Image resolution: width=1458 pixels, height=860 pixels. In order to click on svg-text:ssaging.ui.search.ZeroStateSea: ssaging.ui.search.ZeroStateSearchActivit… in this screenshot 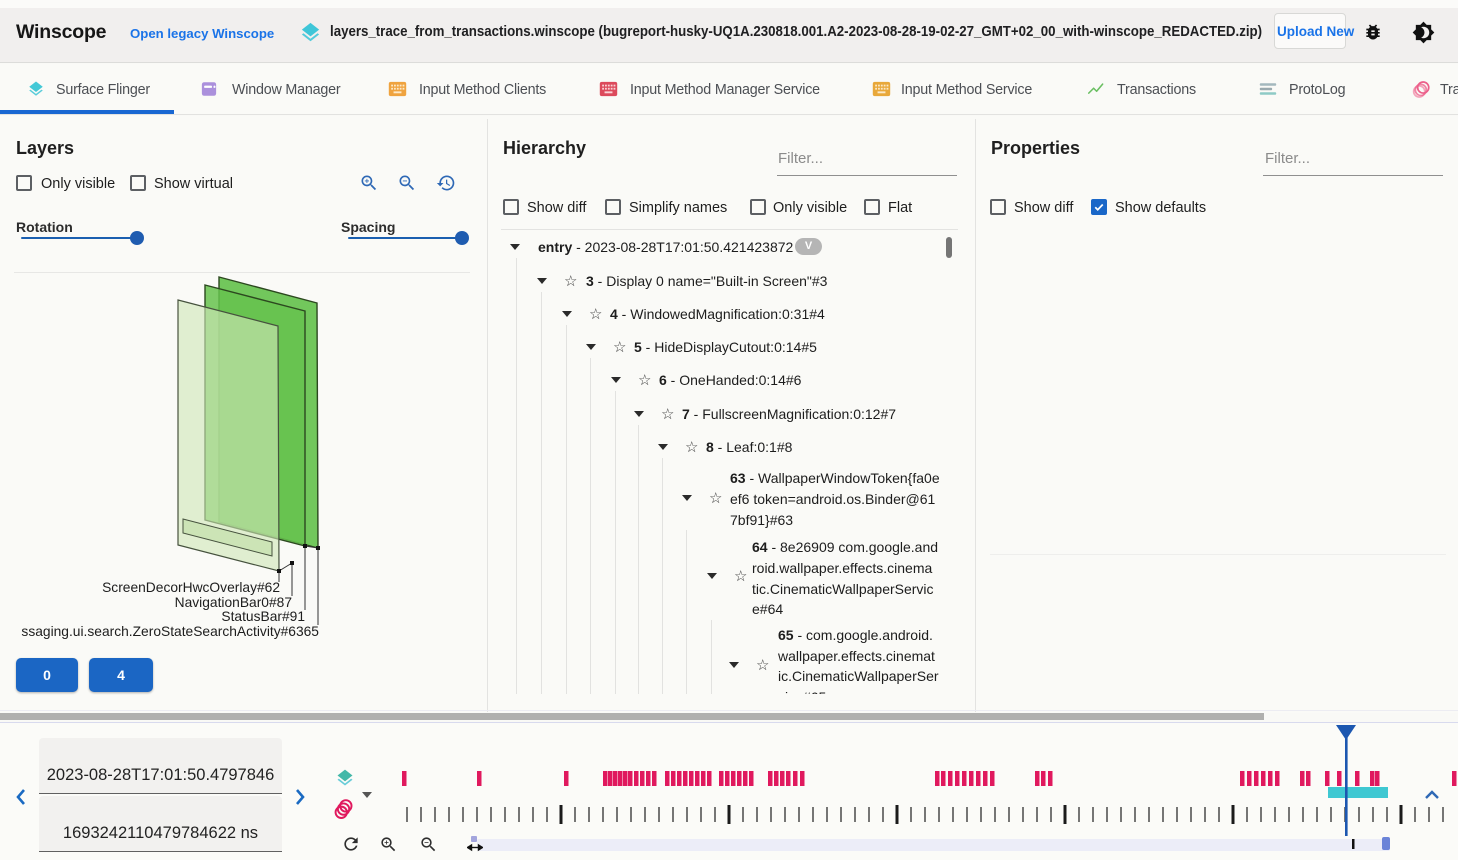, I will do `click(170, 631)`.